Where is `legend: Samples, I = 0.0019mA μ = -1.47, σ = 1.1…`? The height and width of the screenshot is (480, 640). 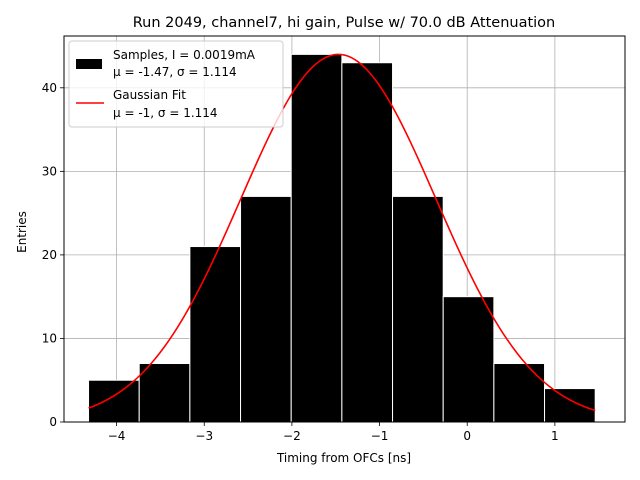 legend: Samples, I = 0.0019mA μ = -1.47, σ = 1.1… is located at coordinates (176, 84).